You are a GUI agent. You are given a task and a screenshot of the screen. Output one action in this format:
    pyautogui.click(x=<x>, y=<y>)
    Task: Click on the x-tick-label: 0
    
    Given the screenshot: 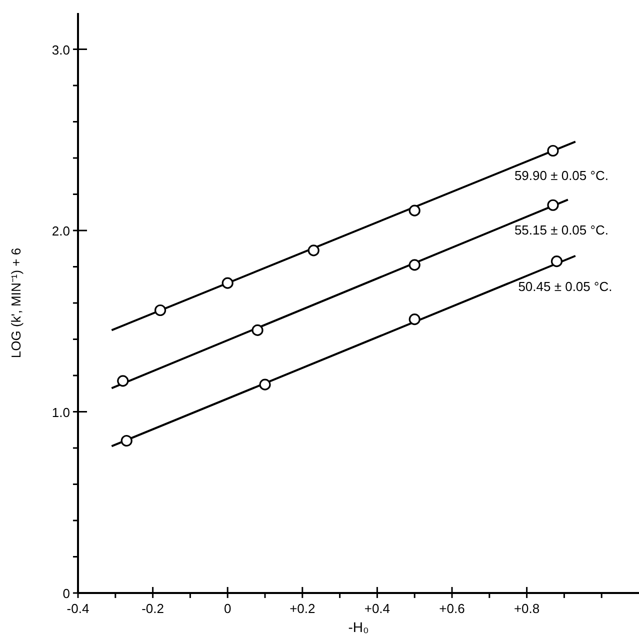 What is the action you would take?
    pyautogui.click(x=228, y=608)
    